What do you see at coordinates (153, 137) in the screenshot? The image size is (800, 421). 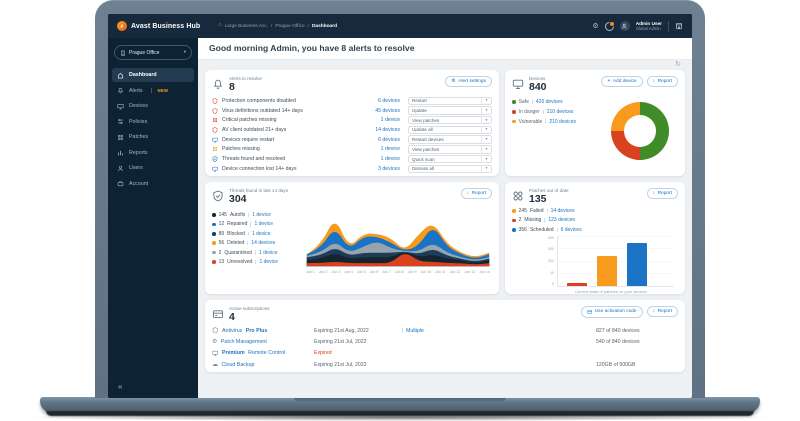 I see `sidebar-item-patches: Patches` at bounding box center [153, 137].